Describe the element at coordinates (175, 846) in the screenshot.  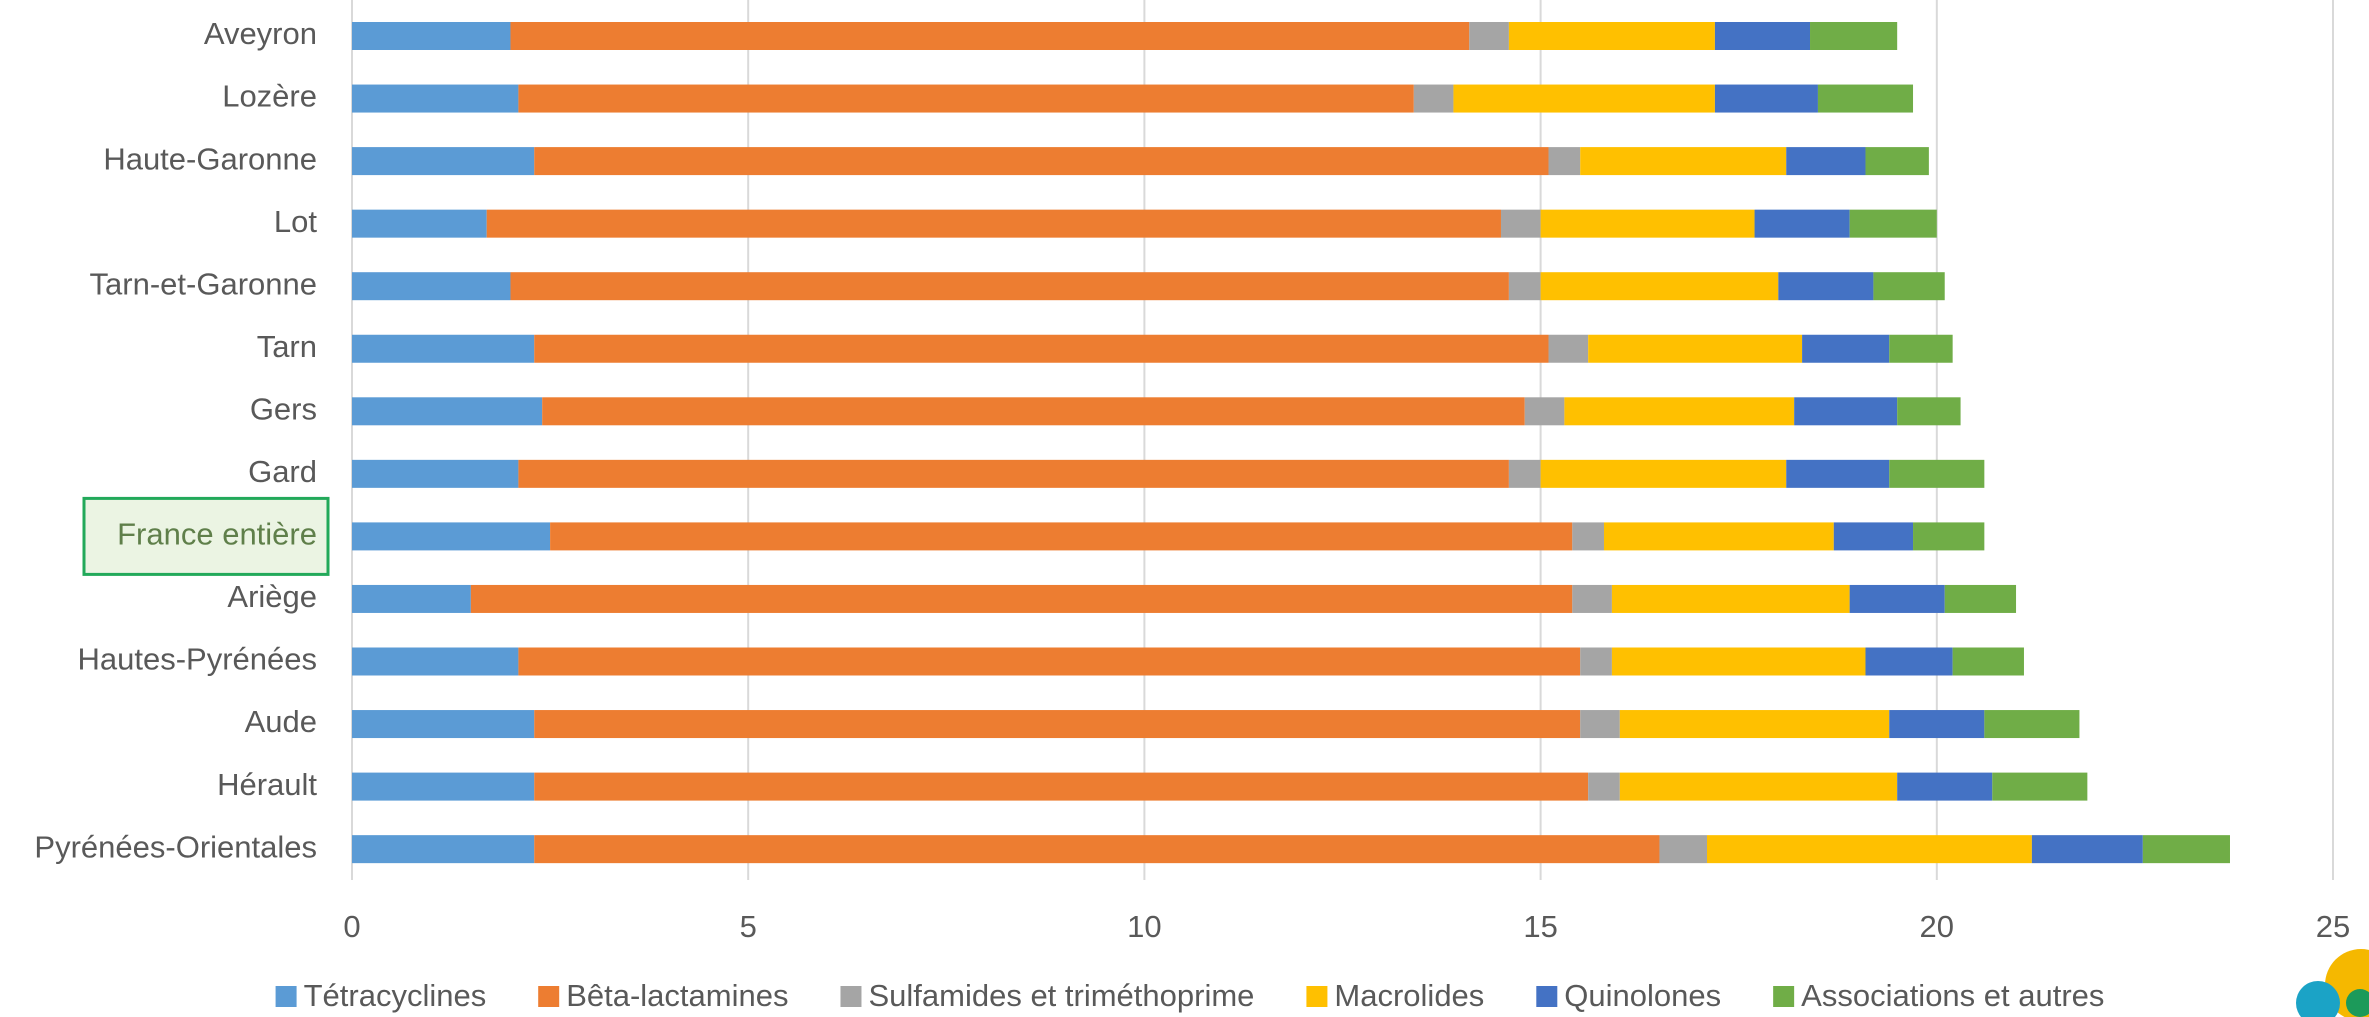
I see `y-tick-label: Pyrénées-Orientales` at that location.